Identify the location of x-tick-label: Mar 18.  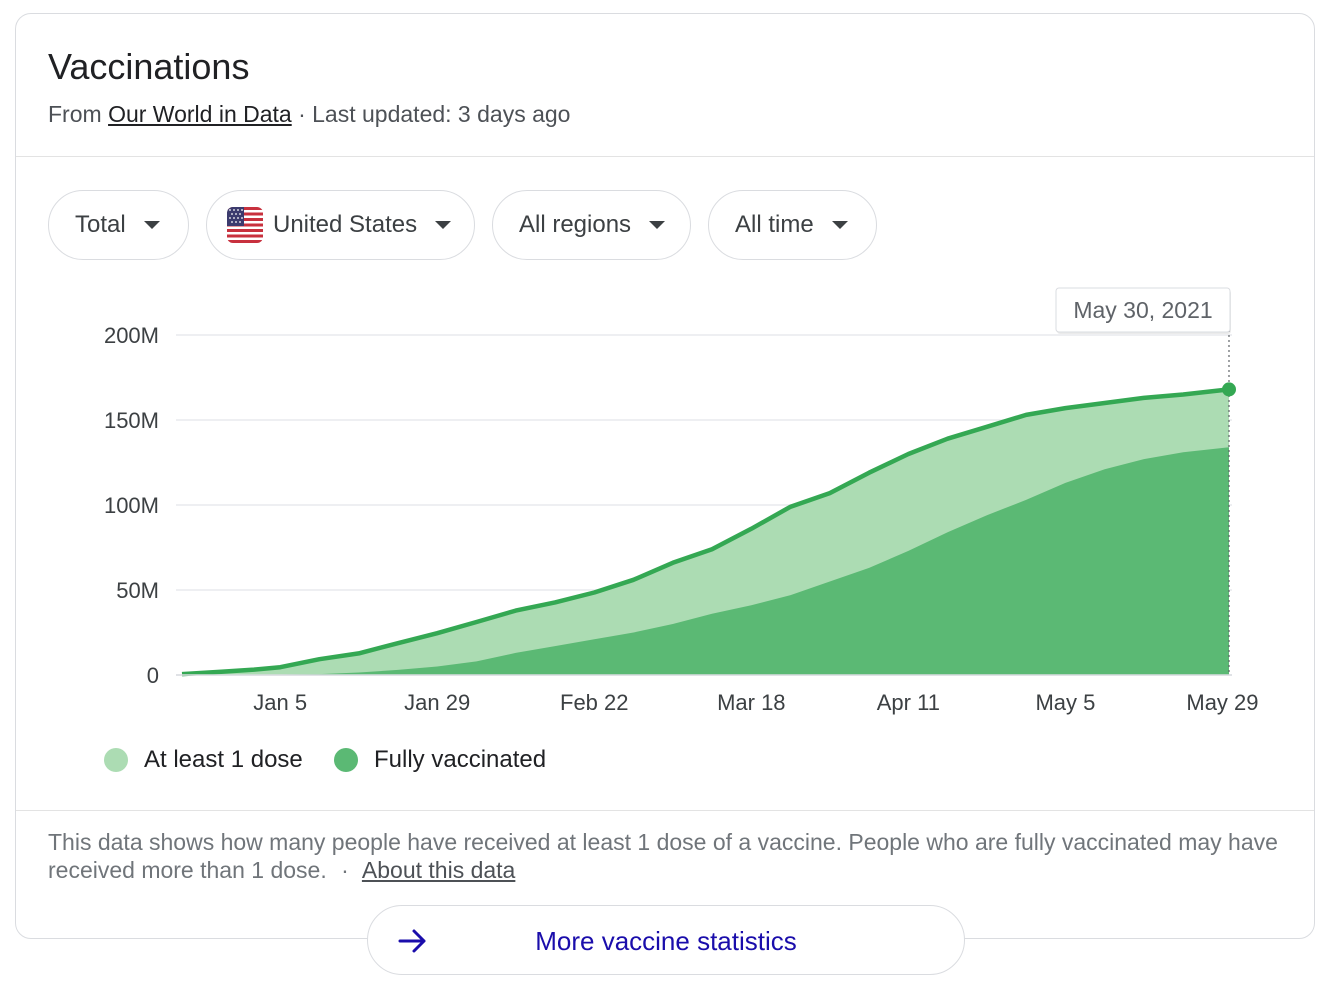
(751, 702).